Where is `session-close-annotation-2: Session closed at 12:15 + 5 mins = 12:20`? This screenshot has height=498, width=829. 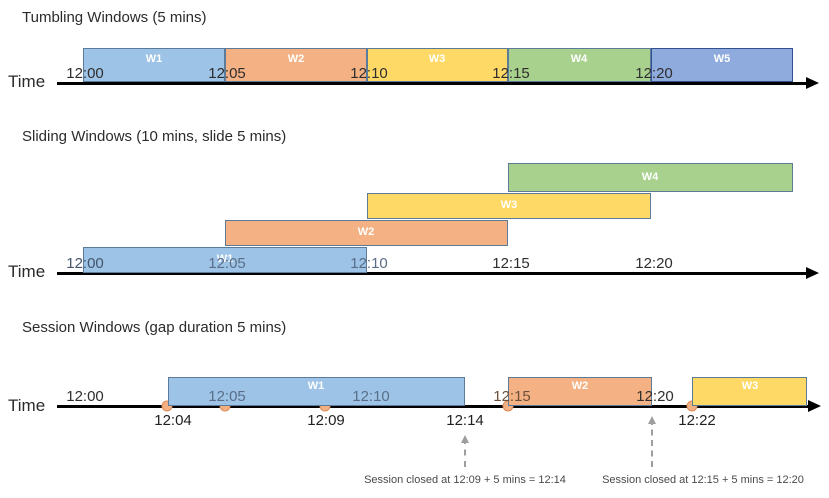
session-close-annotation-2: Session closed at 12:15 + 5 mins = 12:20 is located at coordinates (703, 480).